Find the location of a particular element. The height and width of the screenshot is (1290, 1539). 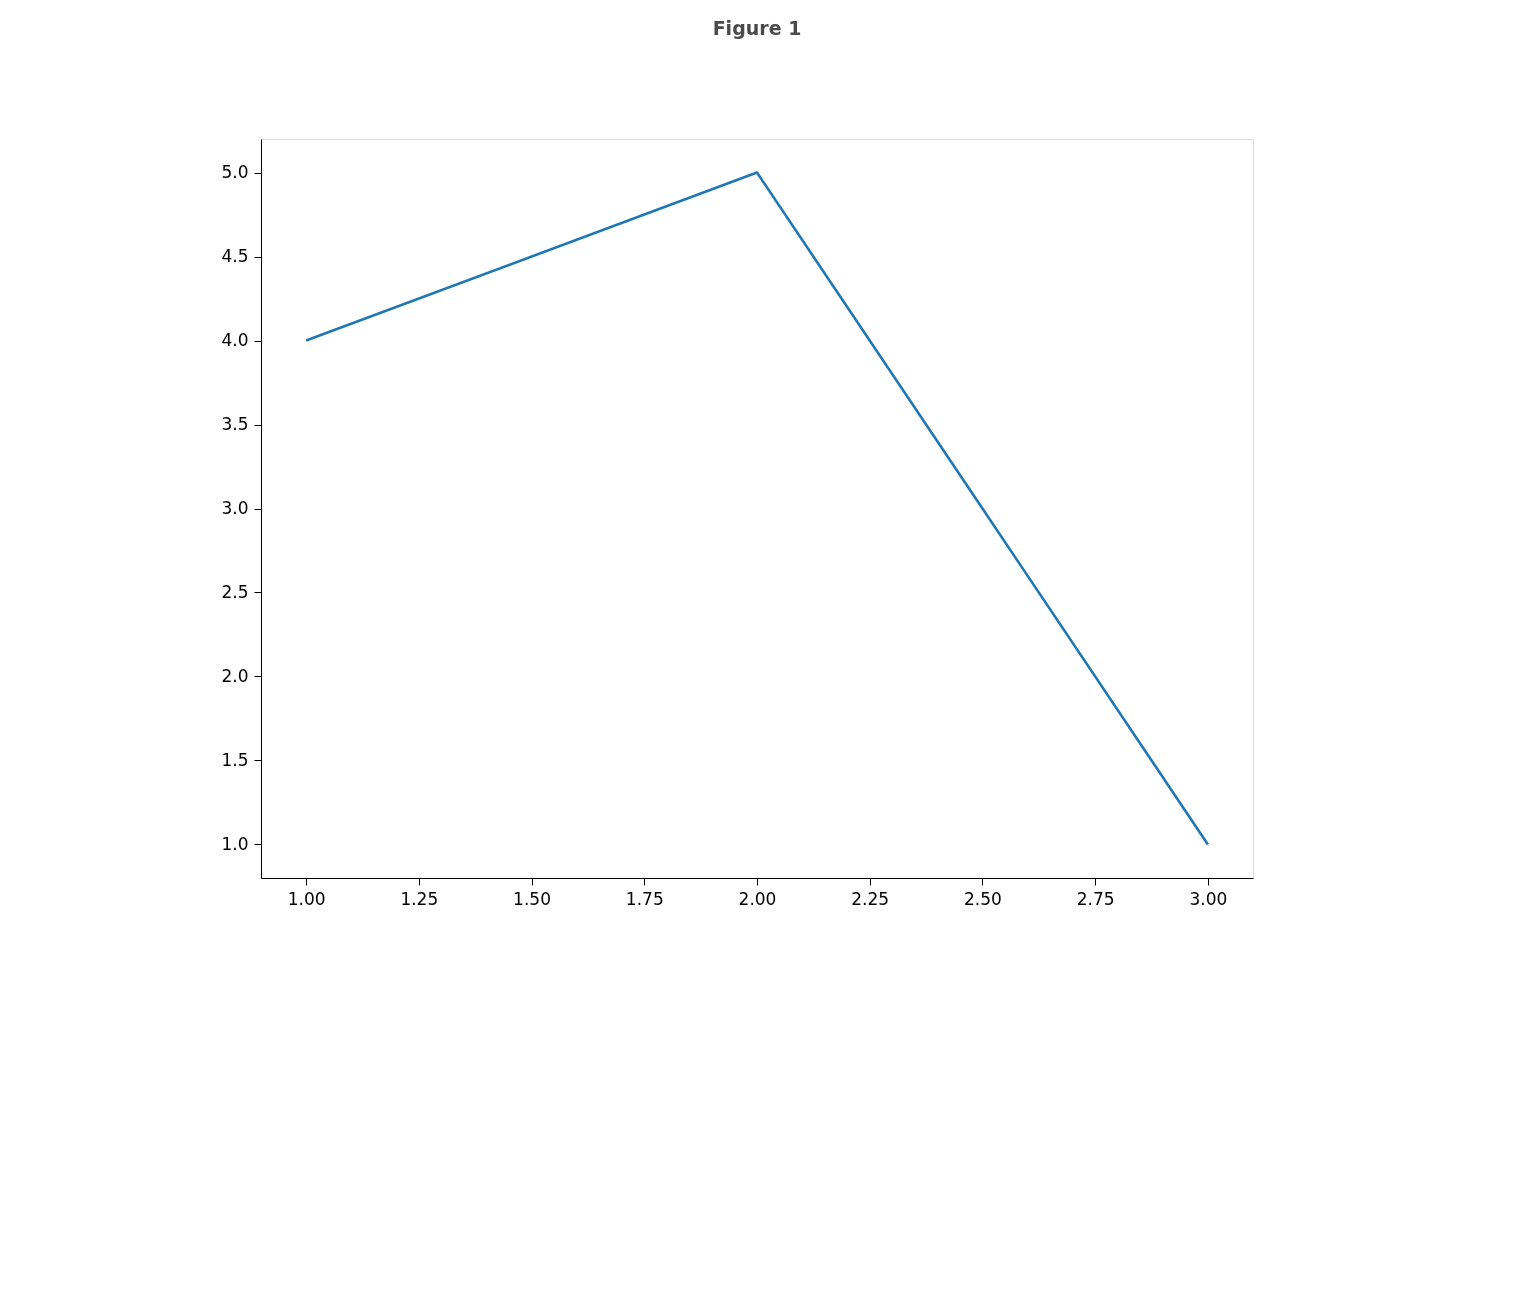

x-tick-label: 2.00 is located at coordinates (757, 898).